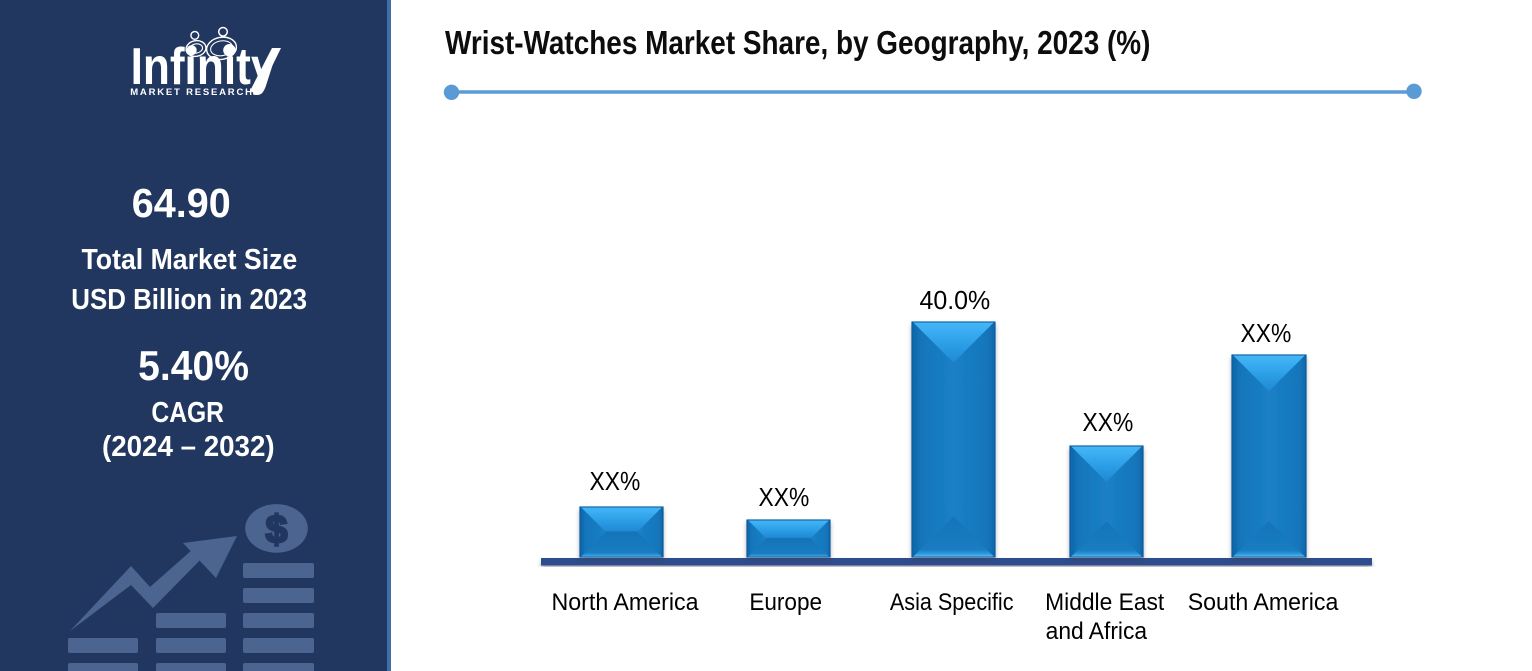 Image resolution: width=1532 pixels, height=671 pixels. Describe the element at coordinates (203, 67) in the screenshot. I see `svg-text: Infinity` at that location.